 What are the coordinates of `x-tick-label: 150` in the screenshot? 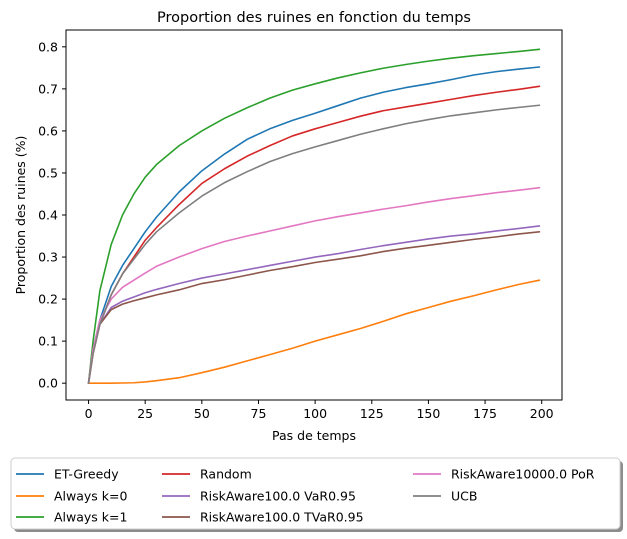 It's located at (428, 413).